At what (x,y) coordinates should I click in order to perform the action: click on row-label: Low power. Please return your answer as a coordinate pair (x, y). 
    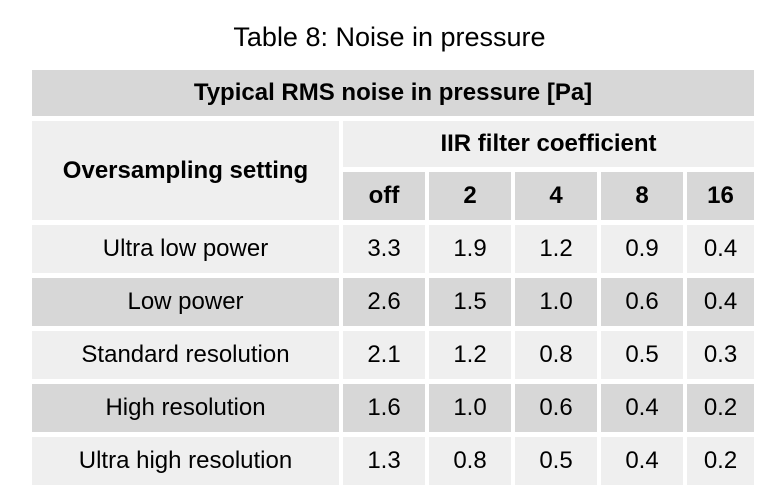
    Looking at the image, I should click on (185, 302).